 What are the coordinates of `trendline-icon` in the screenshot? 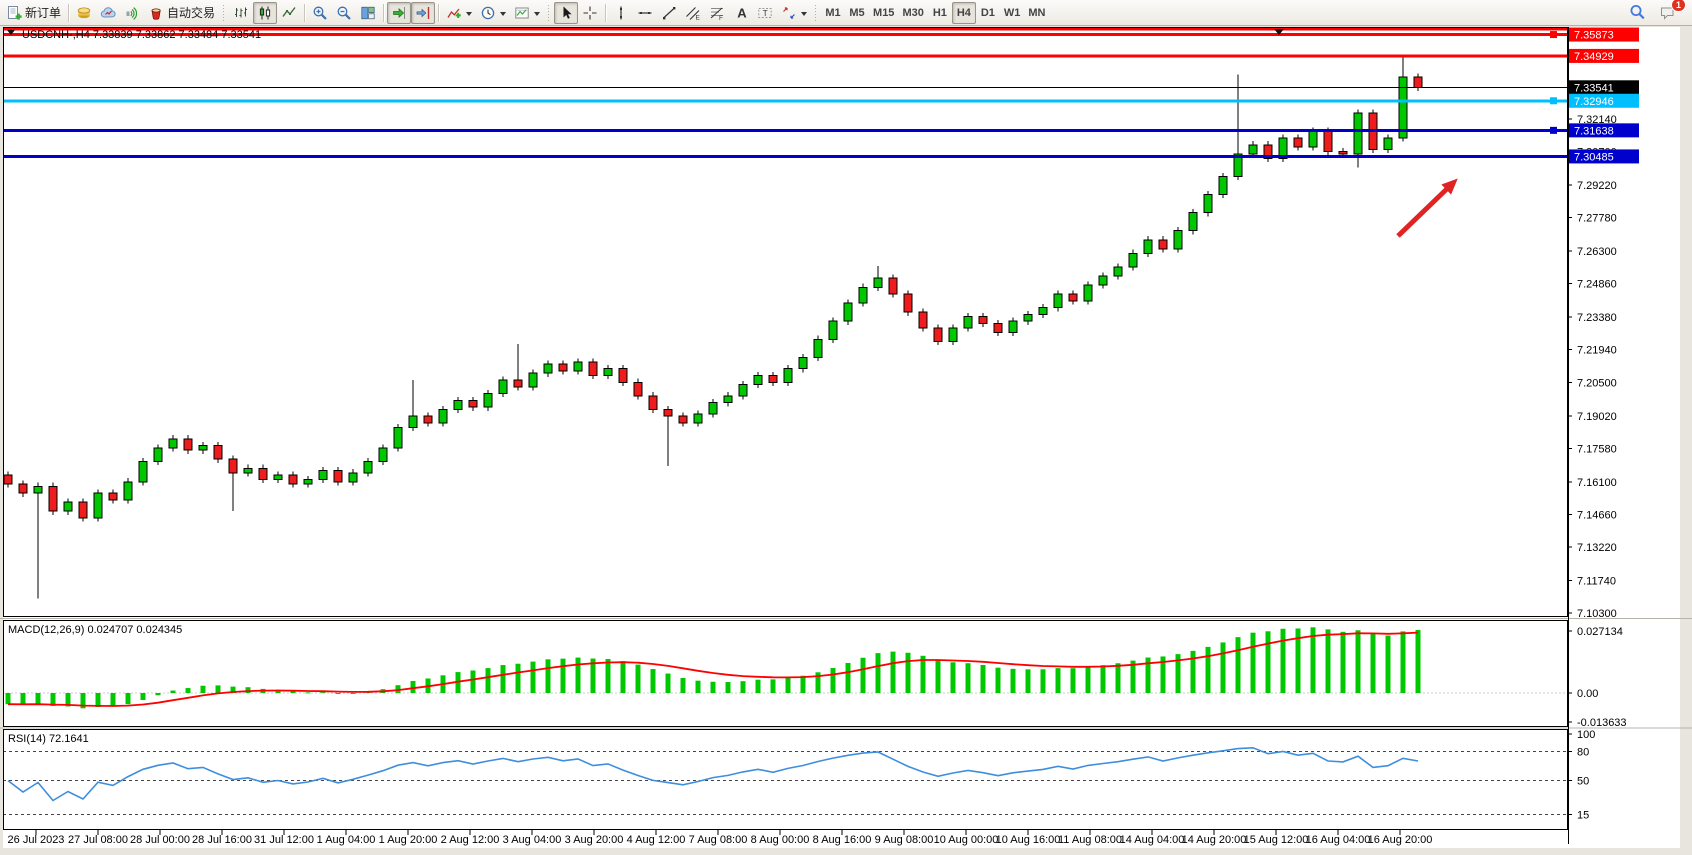 It's located at (669, 13).